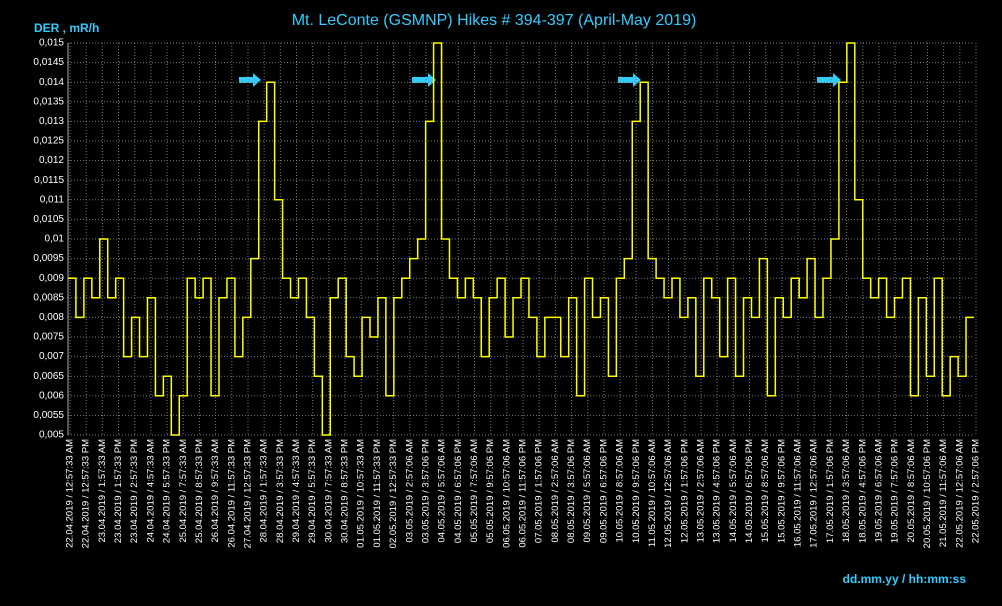 Image resolution: width=1002 pixels, height=606 pixels. I want to click on x-tick-label: 26.04.2019 / 11:57:33 PM, so click(231, 493).